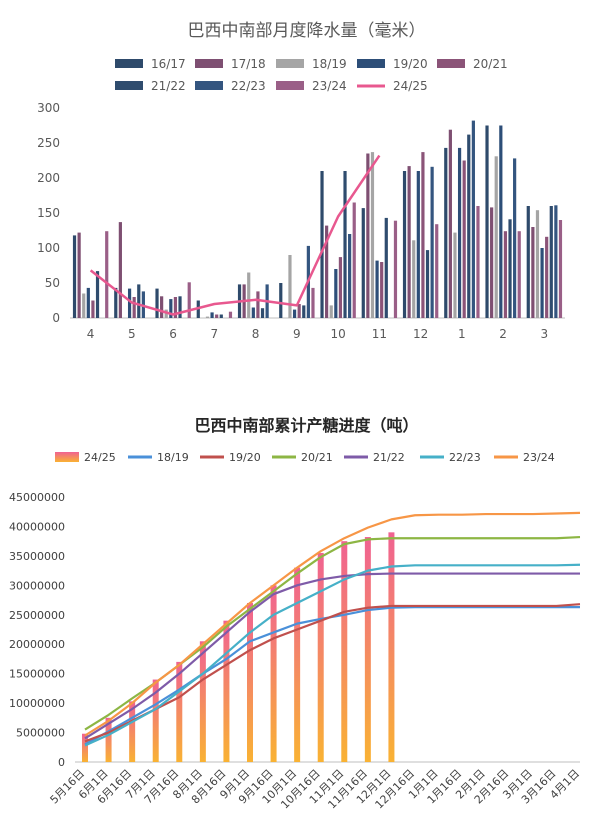  What do you see at coordinates (37, 703) in the screenshot?
I see `y-tick-label: 10000000` at bounding box center [37, 703].